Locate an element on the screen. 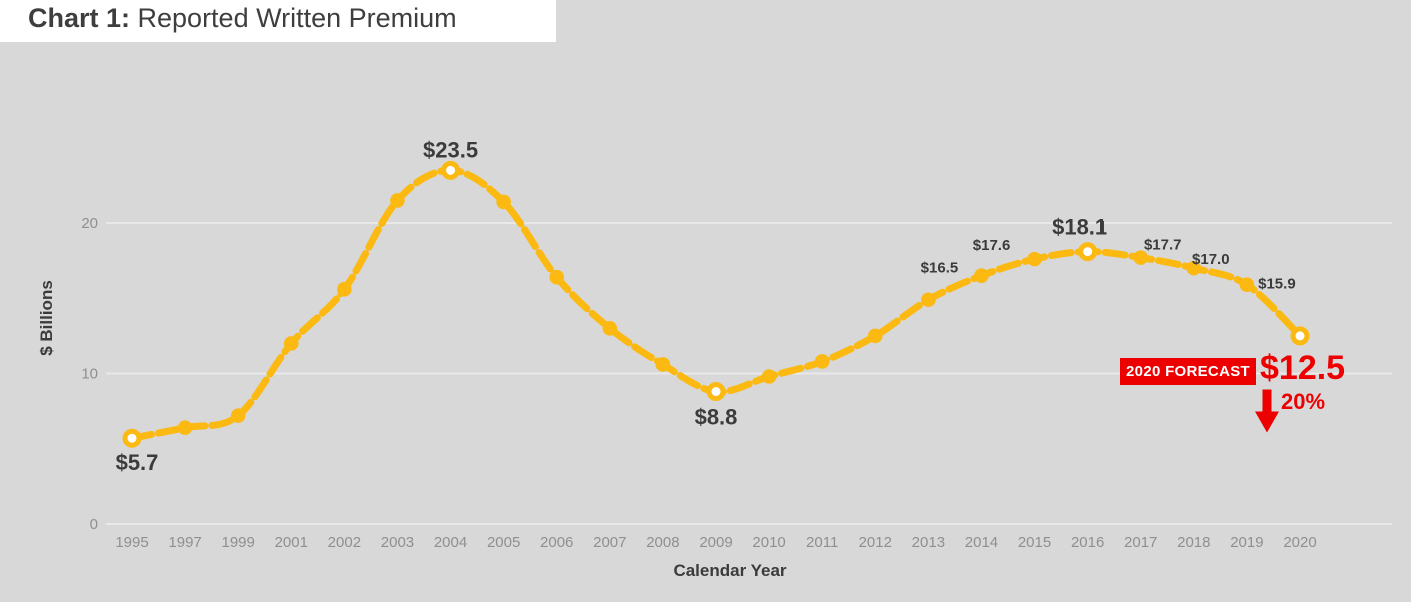 The width and height of the screenshot is (1411, 602). x-tick-label: 2011 is located at coordinates (822, 542).